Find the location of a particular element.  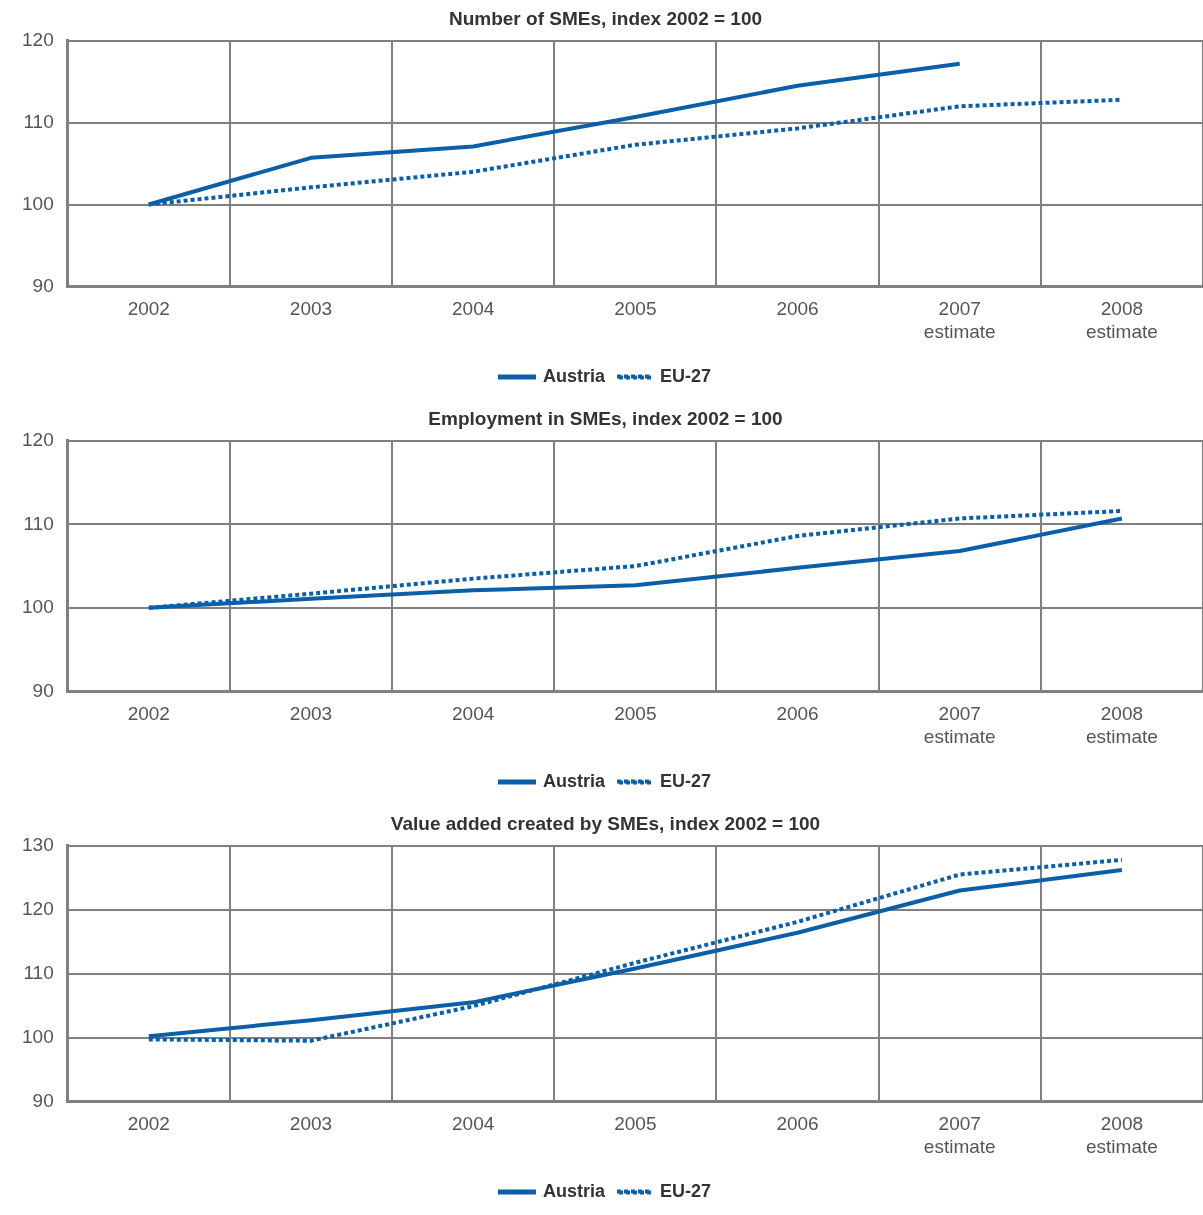

y-tick-label: 130 is located at coordinates (38, 845).